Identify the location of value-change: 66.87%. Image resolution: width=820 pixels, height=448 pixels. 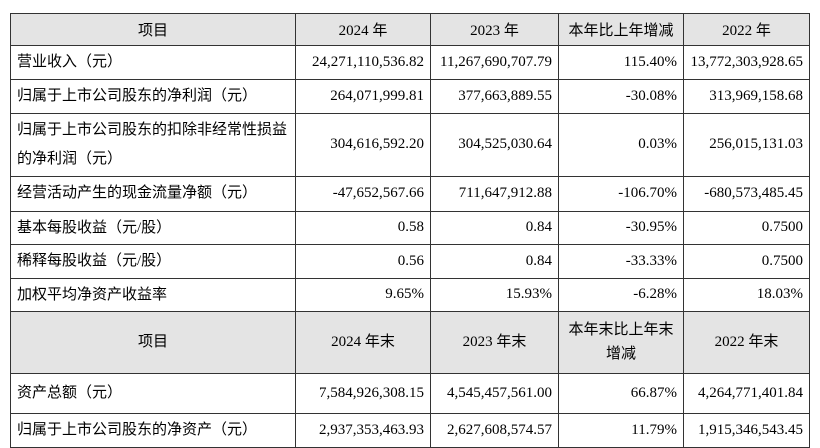
(621, 393).